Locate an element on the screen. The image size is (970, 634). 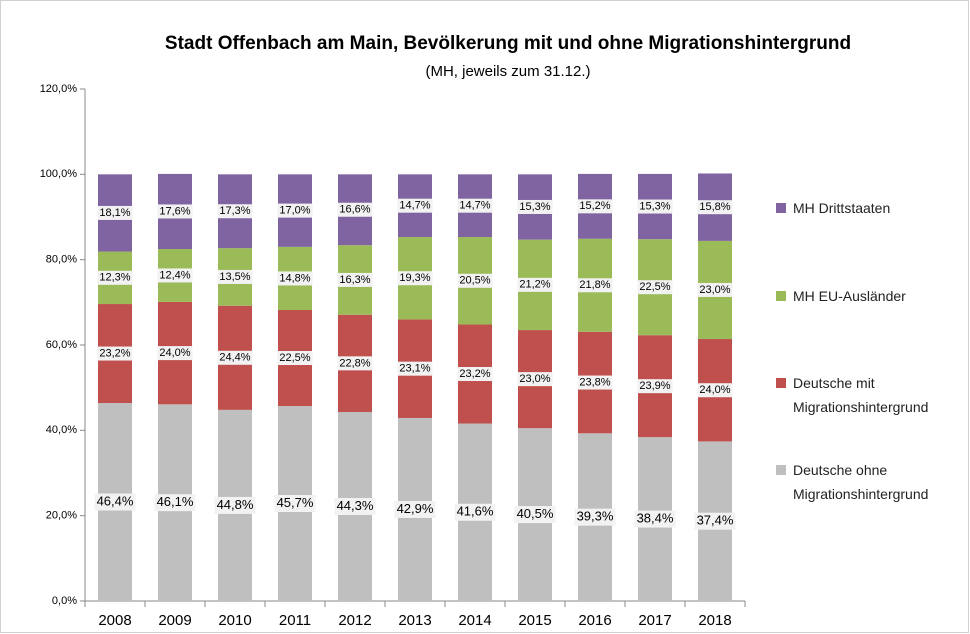
x-tick-label: 2017 is located at coordinates (654, 620).